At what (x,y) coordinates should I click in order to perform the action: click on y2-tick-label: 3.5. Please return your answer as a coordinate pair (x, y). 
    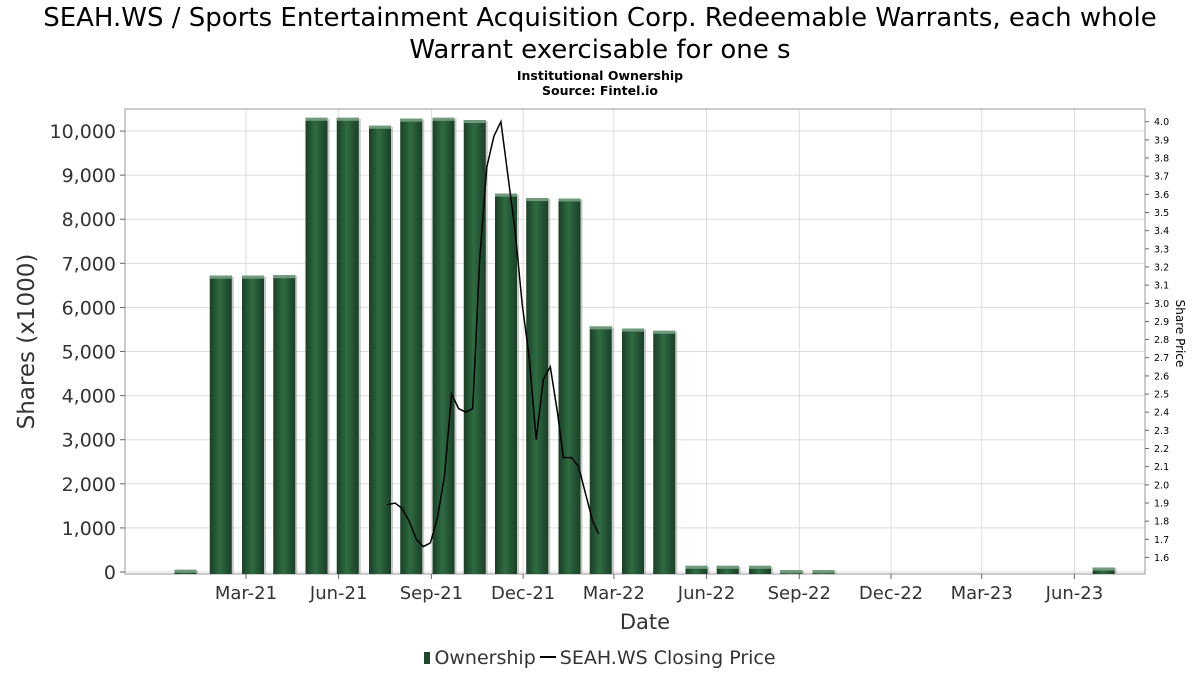
    Looking at the image, I should click on (1161, 213).